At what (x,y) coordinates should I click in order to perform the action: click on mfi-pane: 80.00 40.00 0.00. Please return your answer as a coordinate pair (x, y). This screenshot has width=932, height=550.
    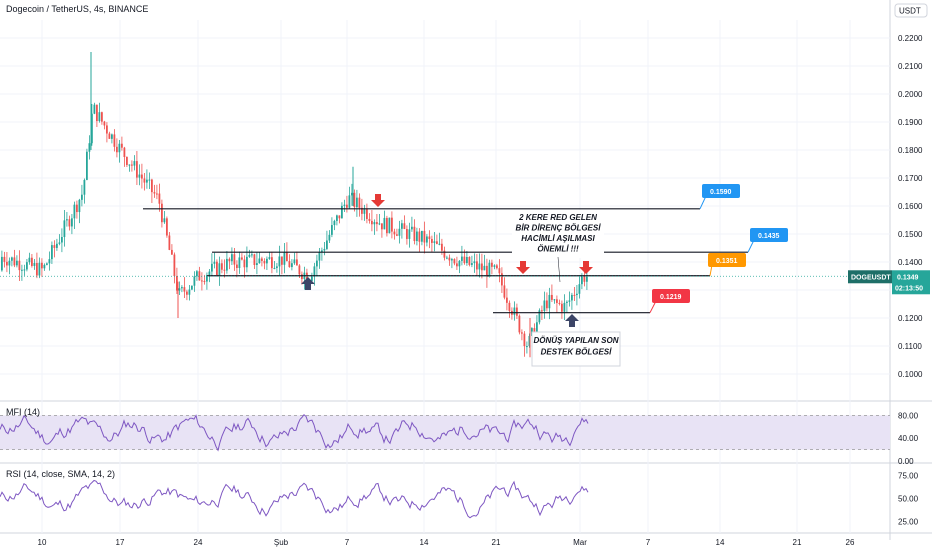
    Looking at the image, I should click on (459, 438).